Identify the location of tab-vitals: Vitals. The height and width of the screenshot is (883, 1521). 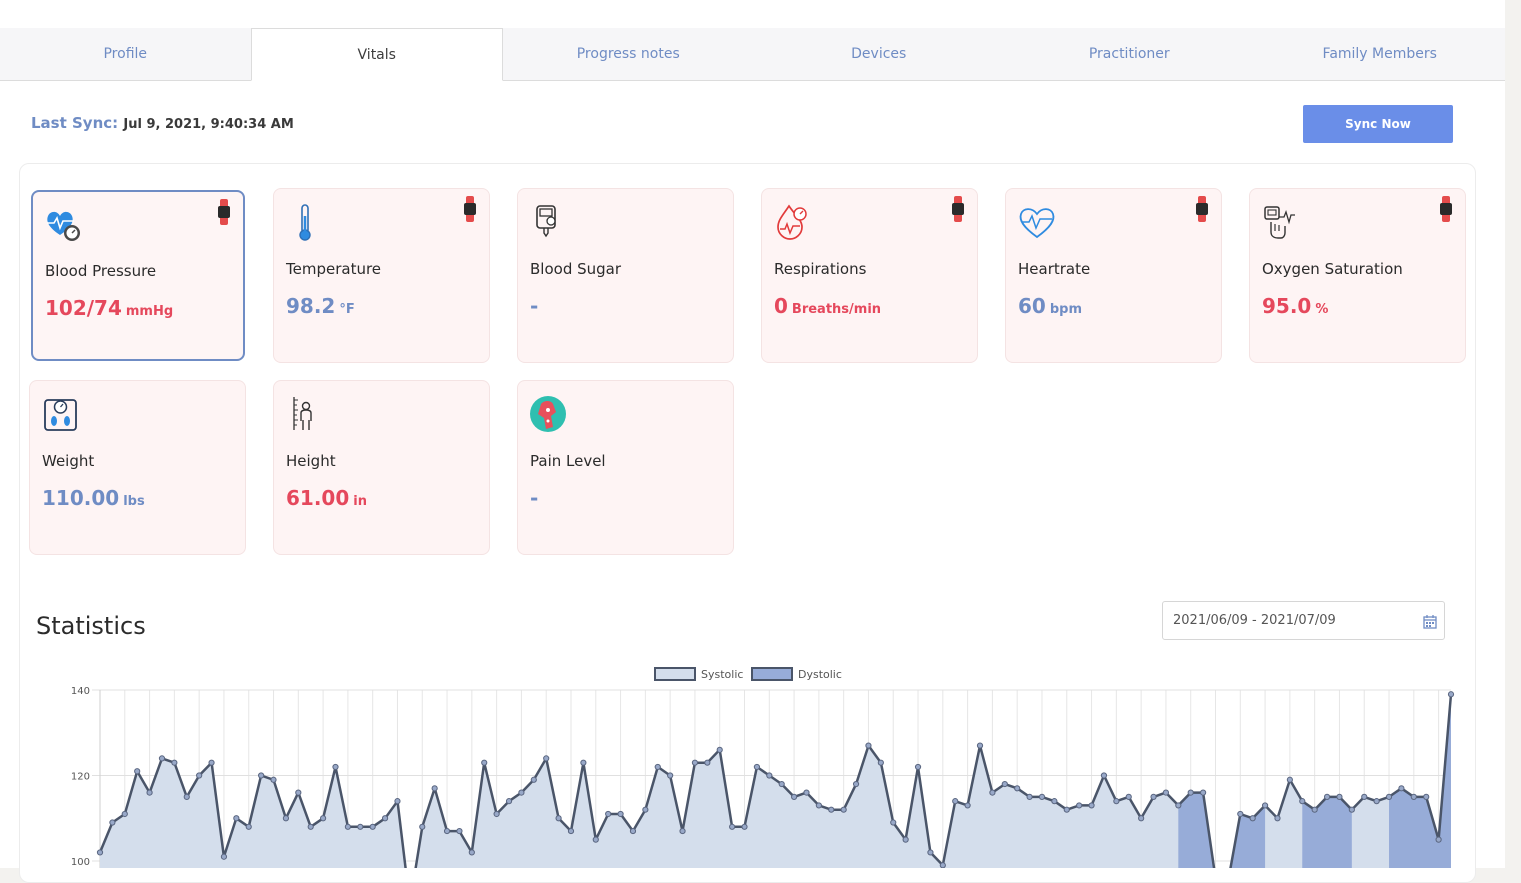
(376, 54).